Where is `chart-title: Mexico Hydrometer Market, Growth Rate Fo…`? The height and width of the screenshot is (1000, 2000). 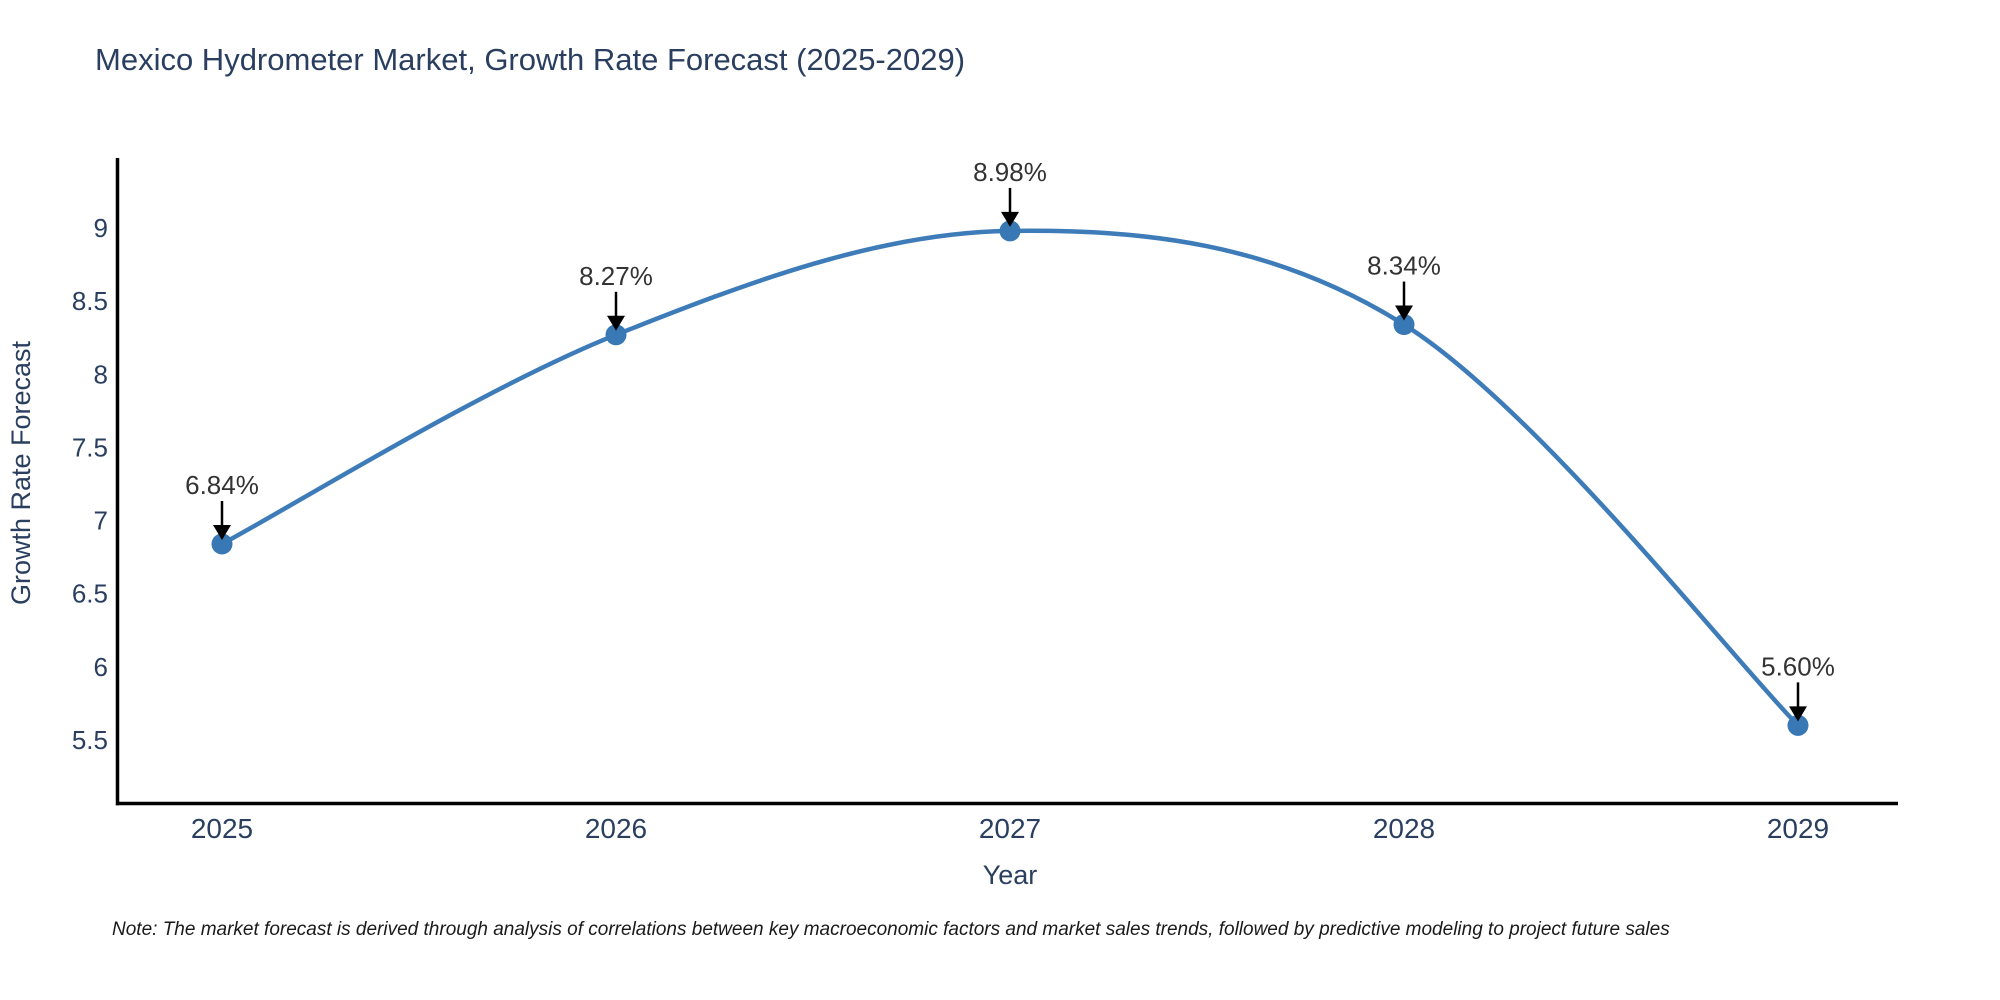
chart-title: Mexico Hydrometer Market, Growth Rate Fo… is located at coordinates (530, 59).